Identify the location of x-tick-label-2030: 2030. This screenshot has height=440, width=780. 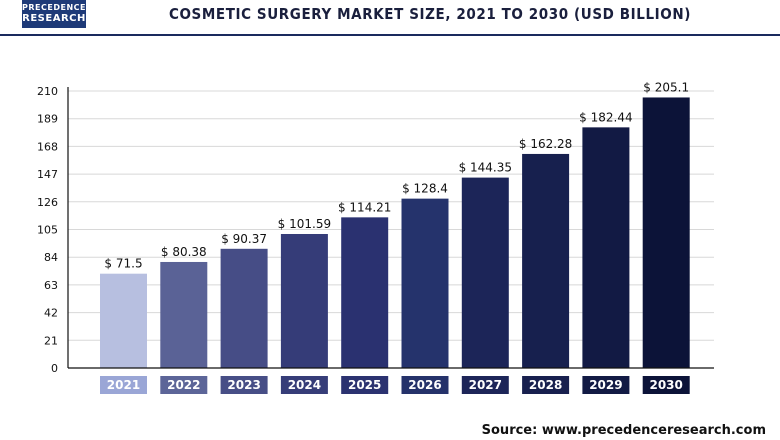
(665, 385).